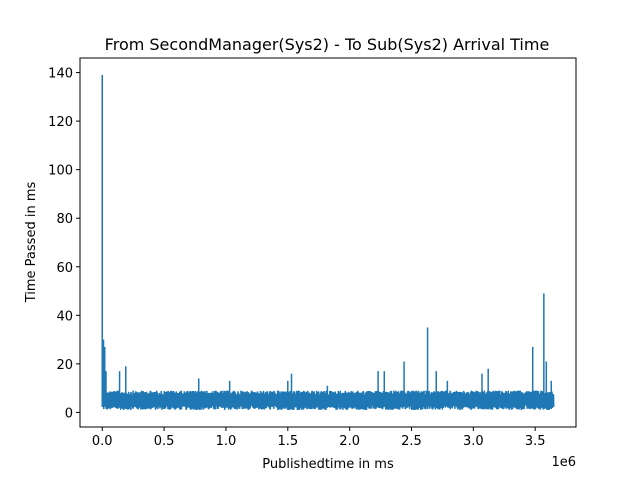  I want to click on y-tick-label: 120, so click(60, 122).